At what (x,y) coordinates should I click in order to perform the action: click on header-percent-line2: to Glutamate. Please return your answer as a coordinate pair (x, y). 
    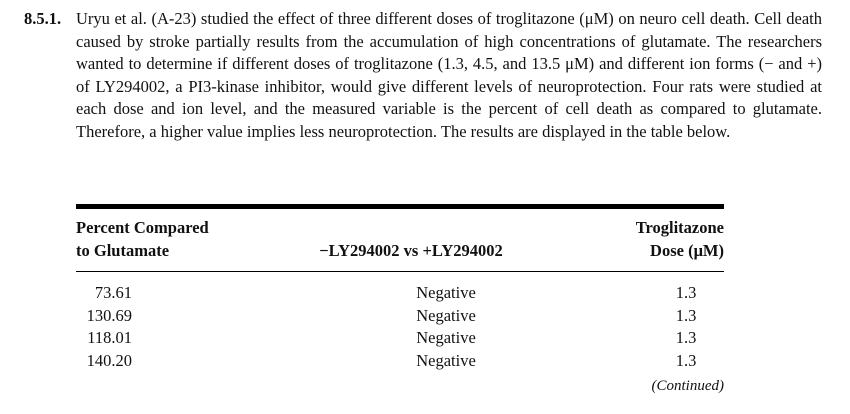
    Looking at the image, I should click on (123, 250).